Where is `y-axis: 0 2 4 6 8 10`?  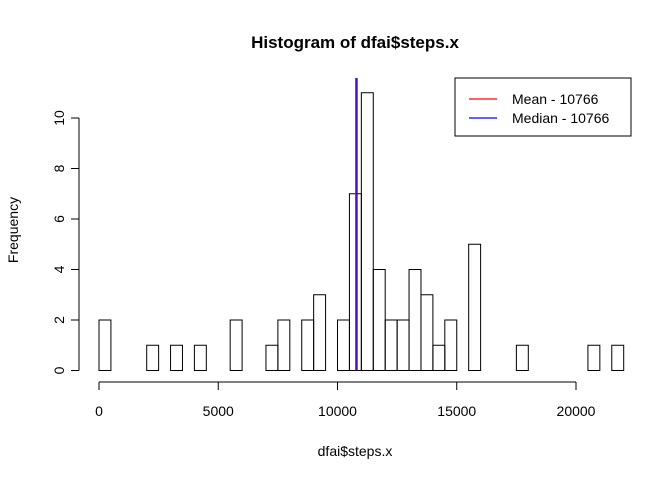 y-axis: 0 2 4 6 8 10 is located at coordinates (65, 242).